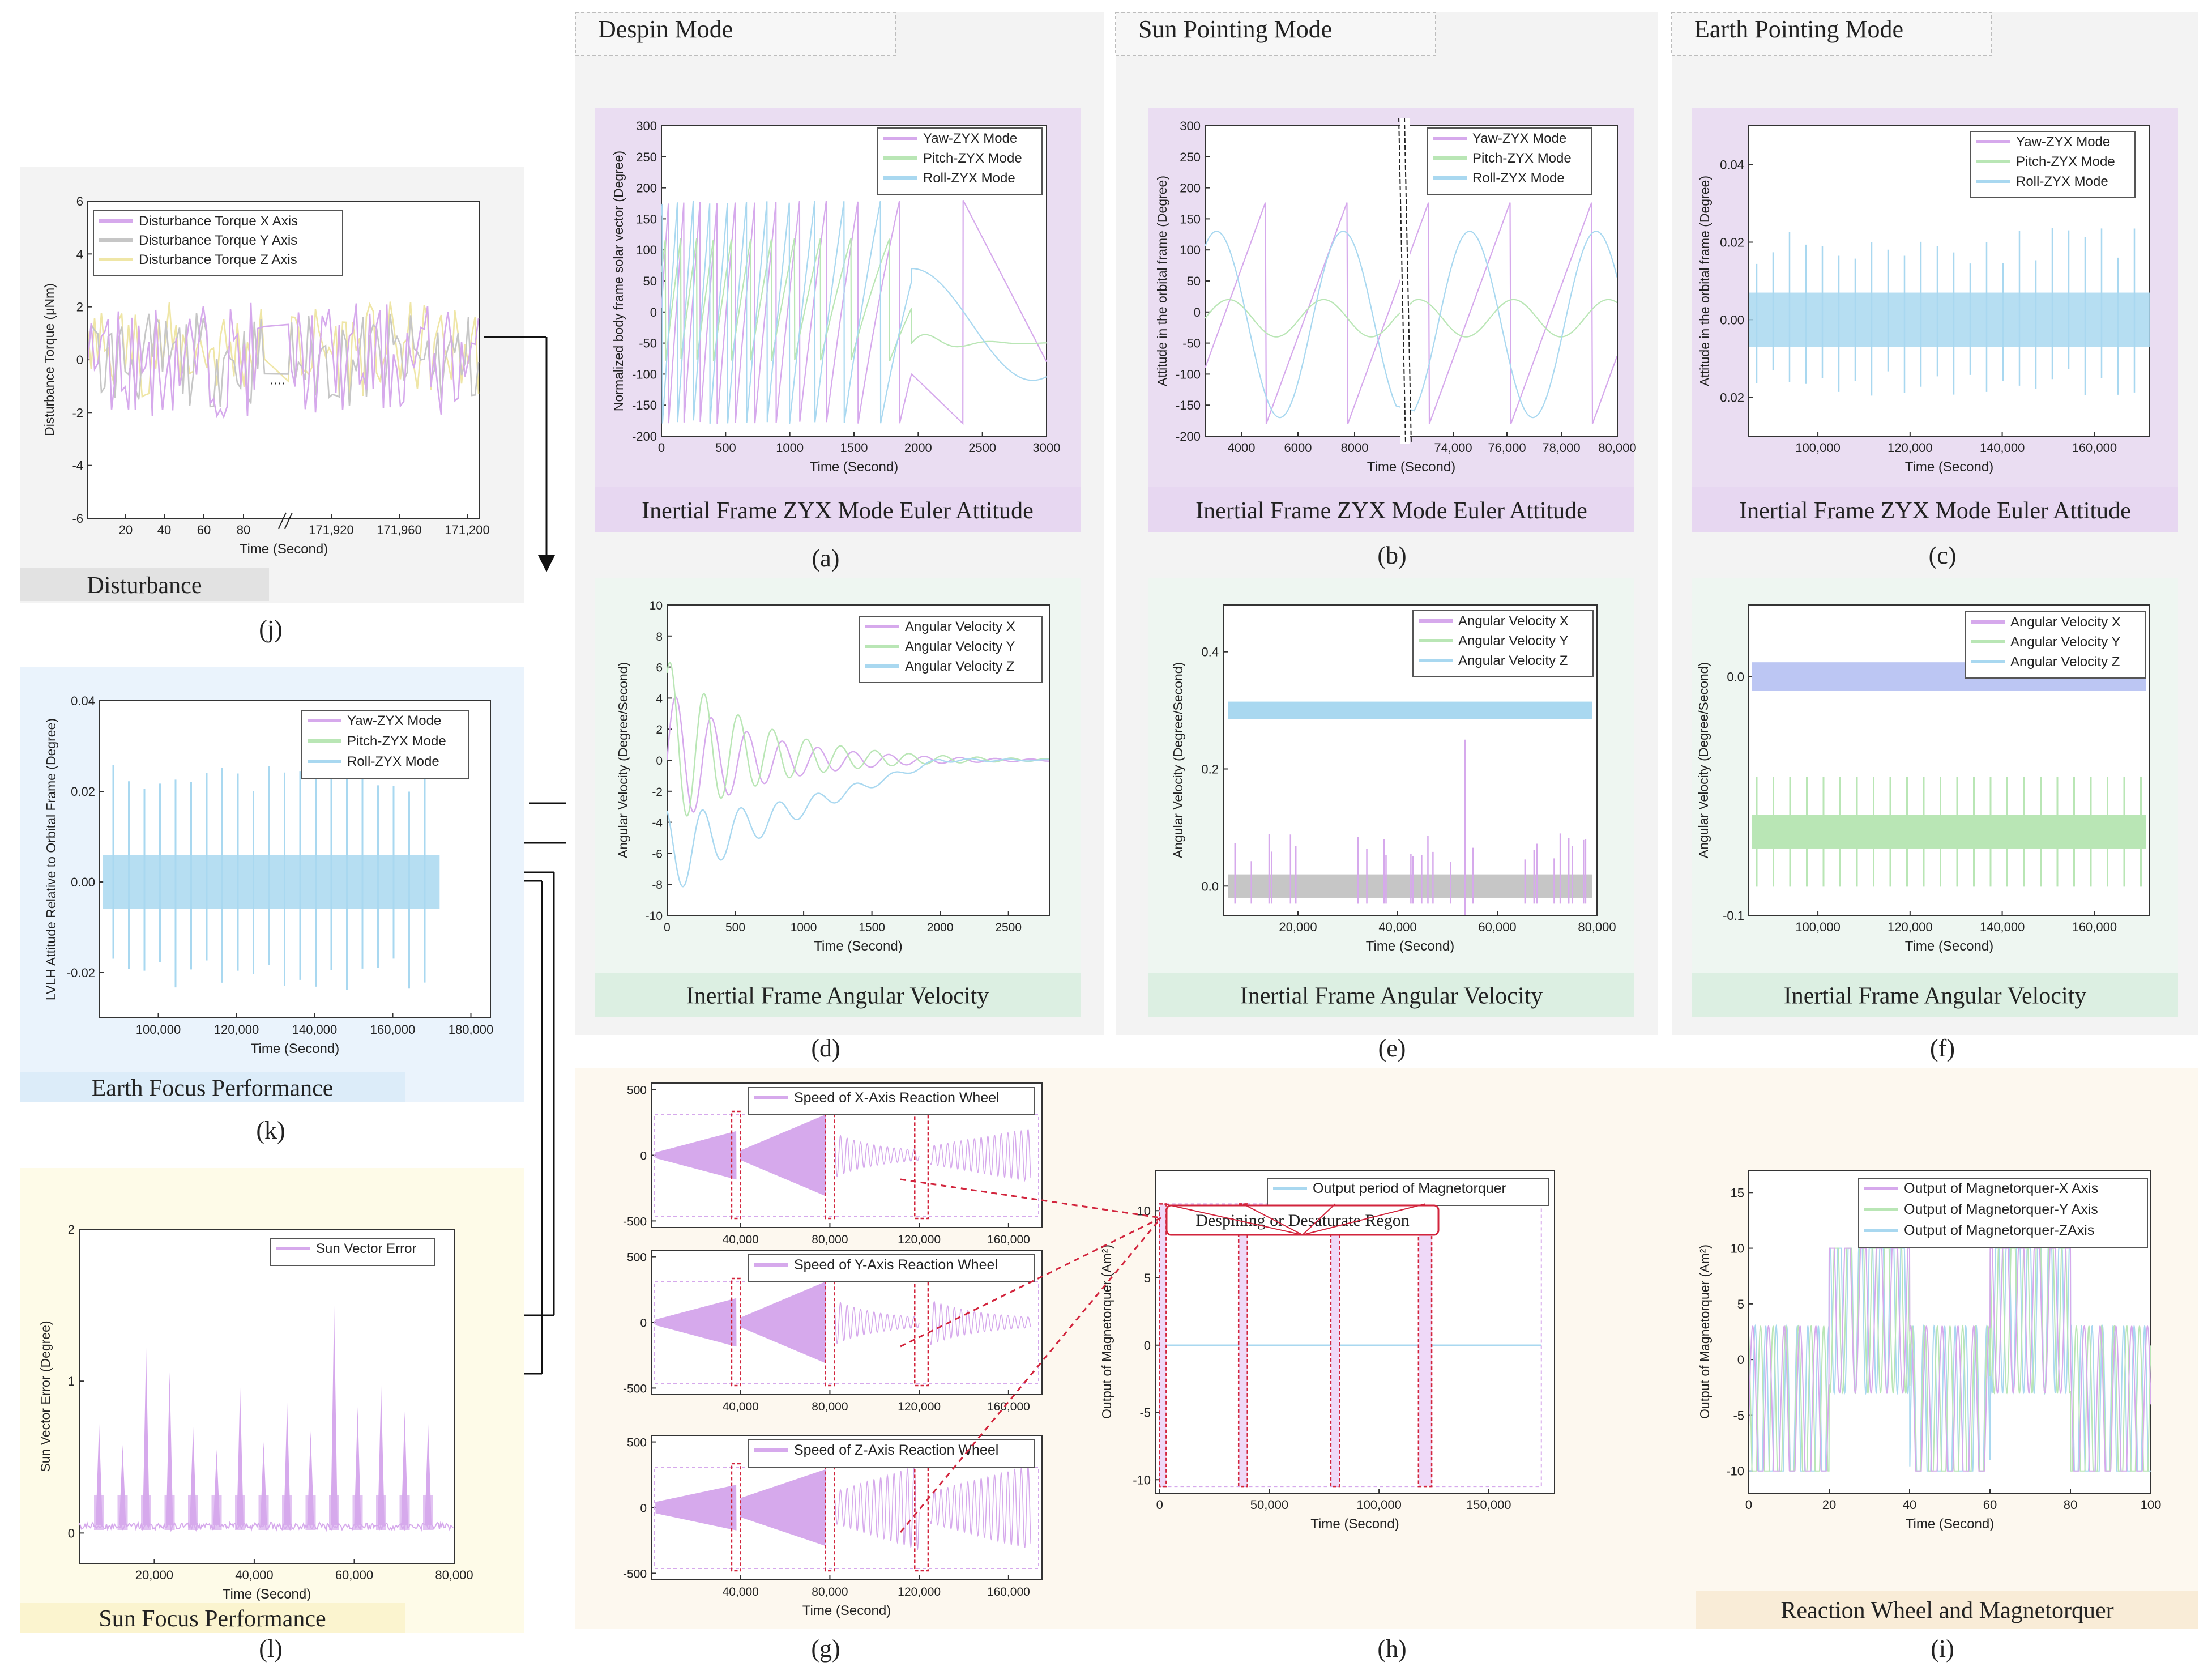 The height and width of the screenshot is (1675, 2212). Describe the element at coordinates (657, 886) in the screenshot. I see `y-tick-label: -8` at that location.